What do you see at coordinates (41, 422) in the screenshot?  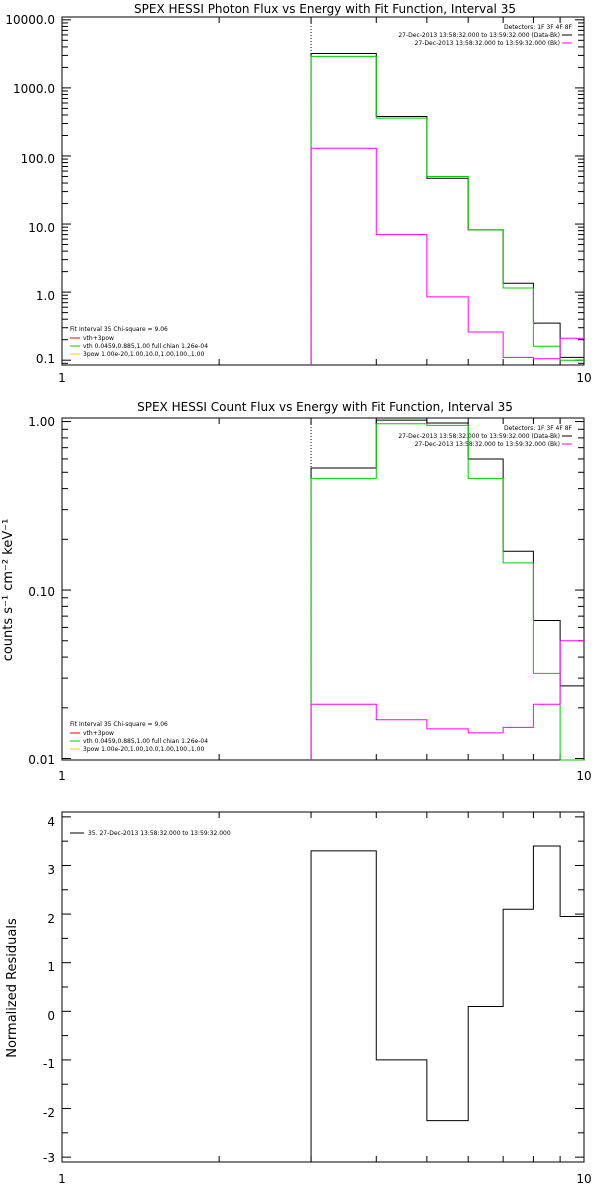 I see `ytick-label: 1.00` at bounding box center [41, 422].